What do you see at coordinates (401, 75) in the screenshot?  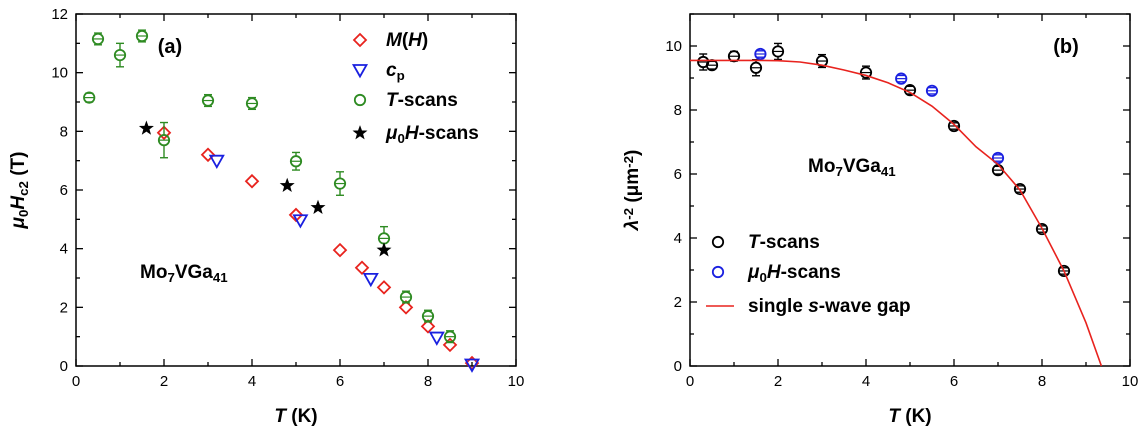 I see `text-run: p` at bounding box center [401, 75].